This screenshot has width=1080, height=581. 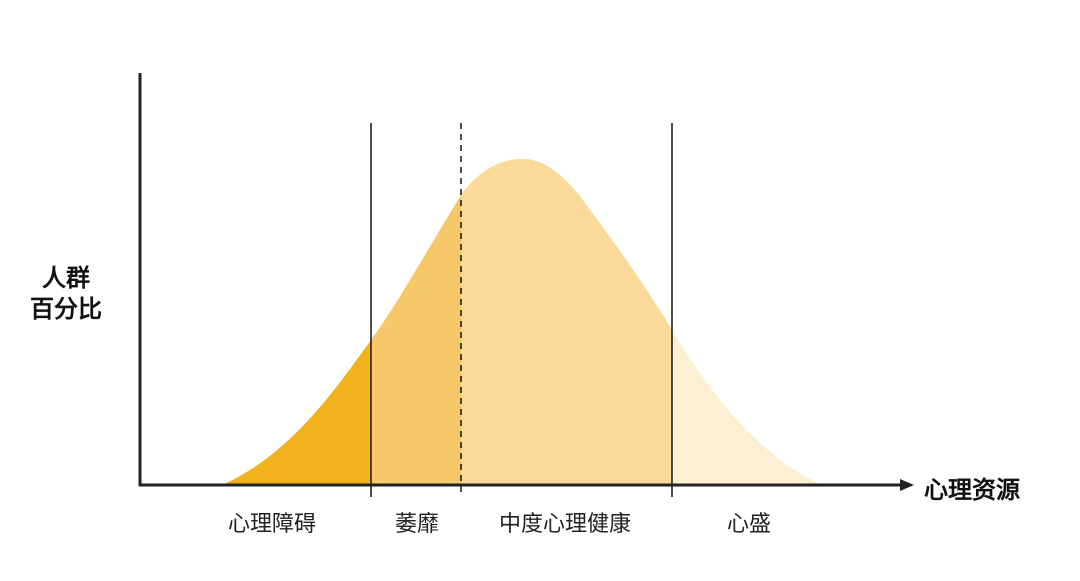 What do you see at coordinates (417, 524) in the screenshot?
I see `region-label-languishing: 萎靡` at bounding box center [417, 524].